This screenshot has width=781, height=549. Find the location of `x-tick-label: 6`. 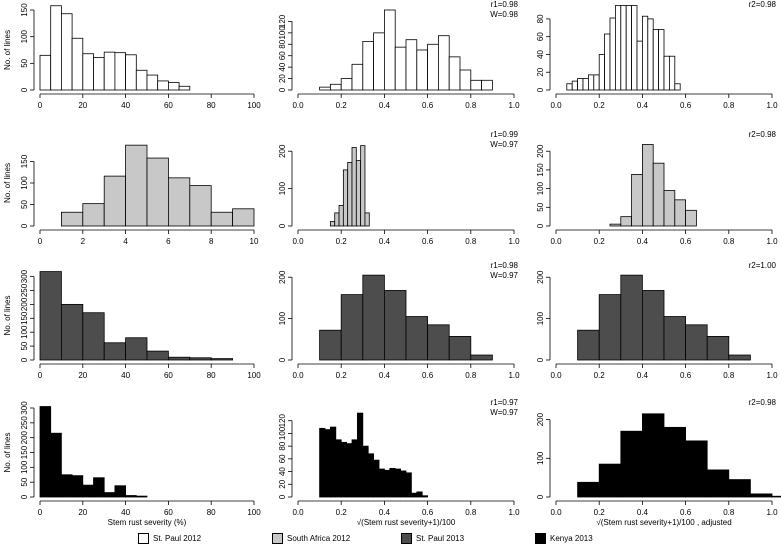

x-tick-label: 6 is located at coordinates (168, 241).